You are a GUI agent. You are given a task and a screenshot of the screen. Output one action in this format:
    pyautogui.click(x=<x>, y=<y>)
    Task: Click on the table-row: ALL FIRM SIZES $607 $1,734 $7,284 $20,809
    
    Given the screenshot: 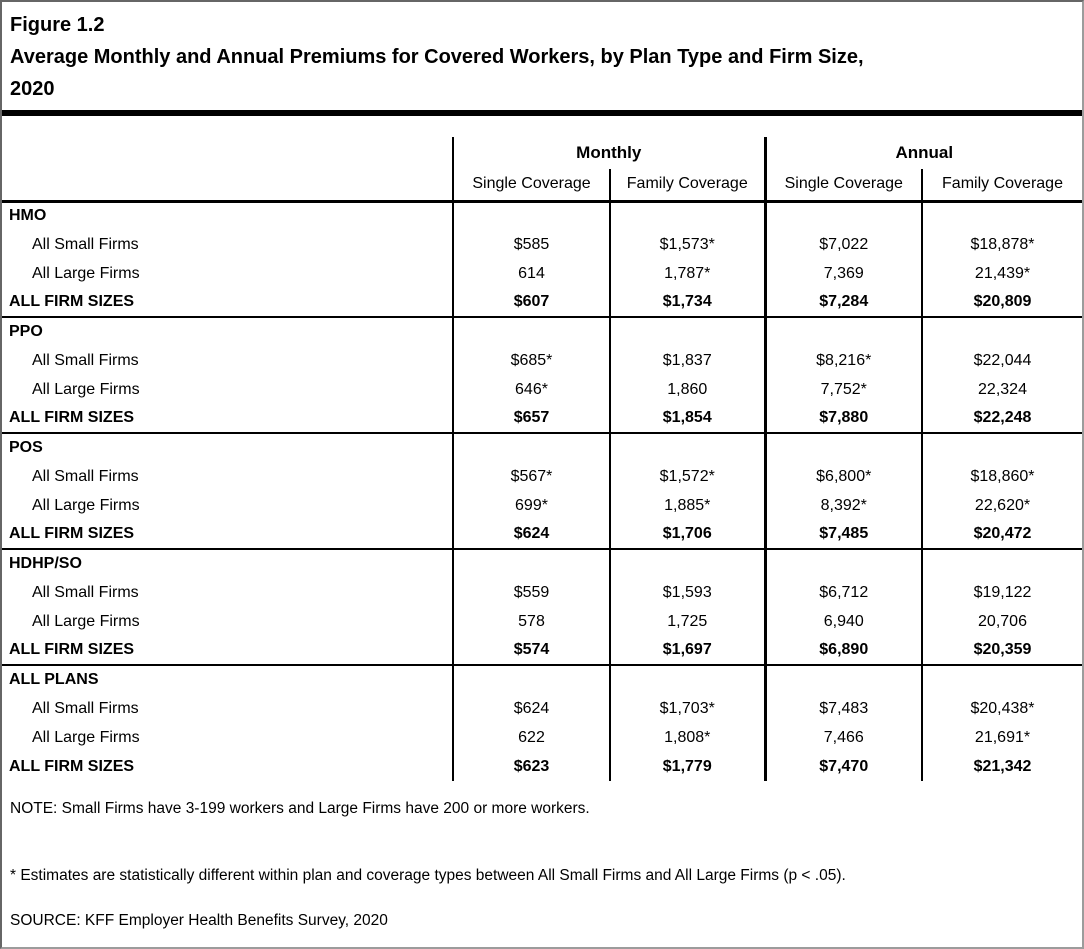 What is the action you would take?
    pyautogui.click(x=542, y=302)
    